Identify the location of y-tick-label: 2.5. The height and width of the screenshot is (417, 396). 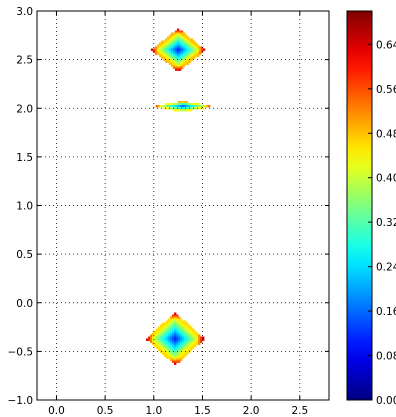
(24, 61).